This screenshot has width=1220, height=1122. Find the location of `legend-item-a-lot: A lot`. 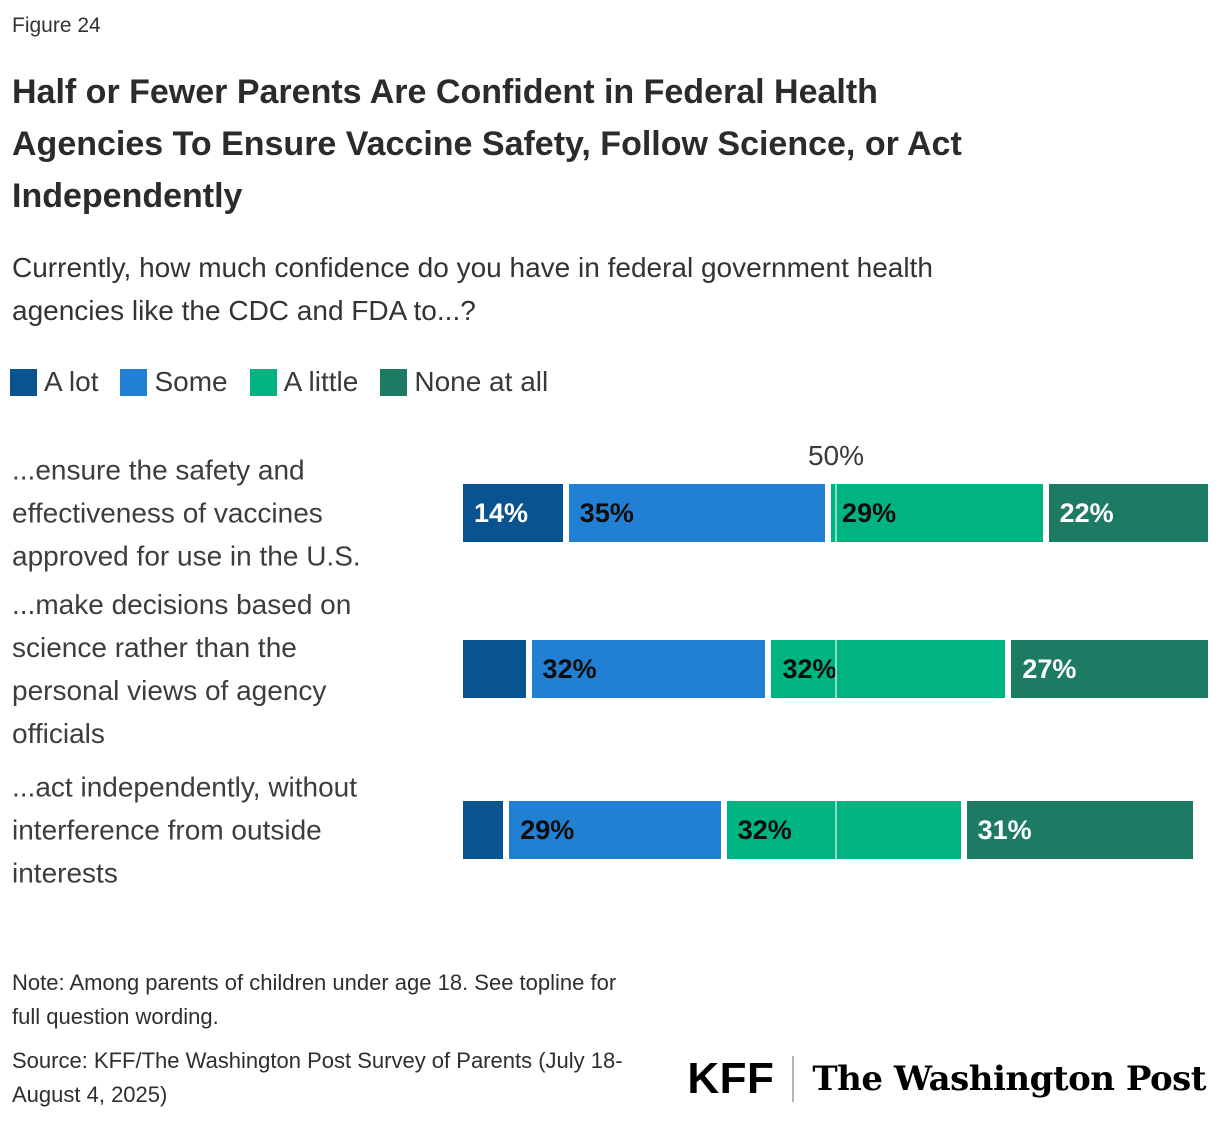

legend-item-a-lot: A lot is located at coordinates (54, 382).